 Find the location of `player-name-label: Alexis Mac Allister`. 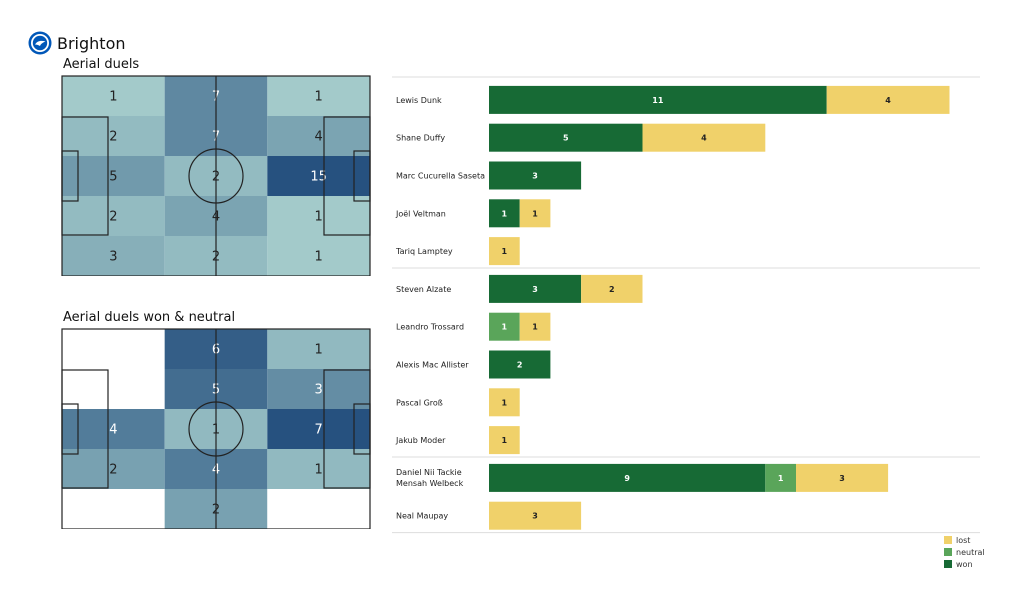

player-name-label: Alexis Mac Allister is located at coordinates (432, 365).